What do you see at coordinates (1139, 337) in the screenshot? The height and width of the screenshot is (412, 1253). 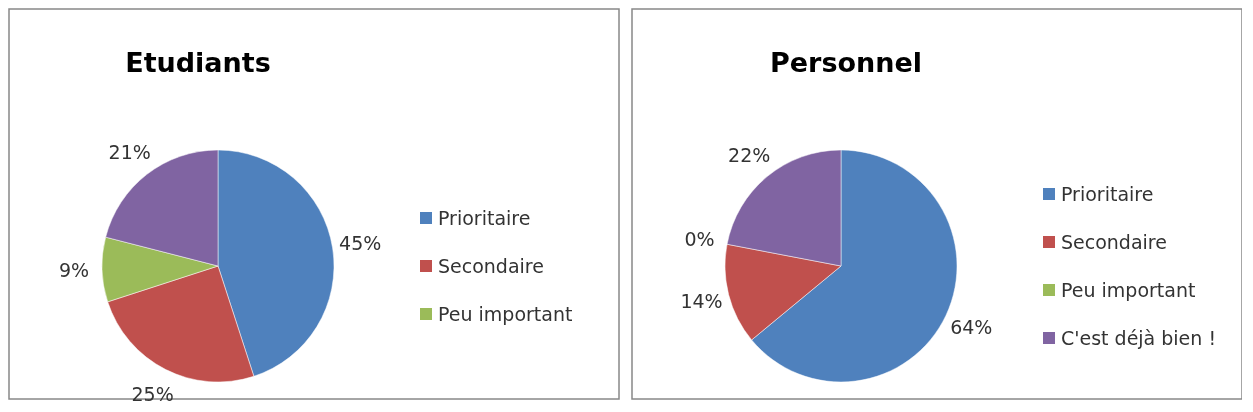 I see `legend-label: C'est déjà bien !` at bounding box center [1139, 337].